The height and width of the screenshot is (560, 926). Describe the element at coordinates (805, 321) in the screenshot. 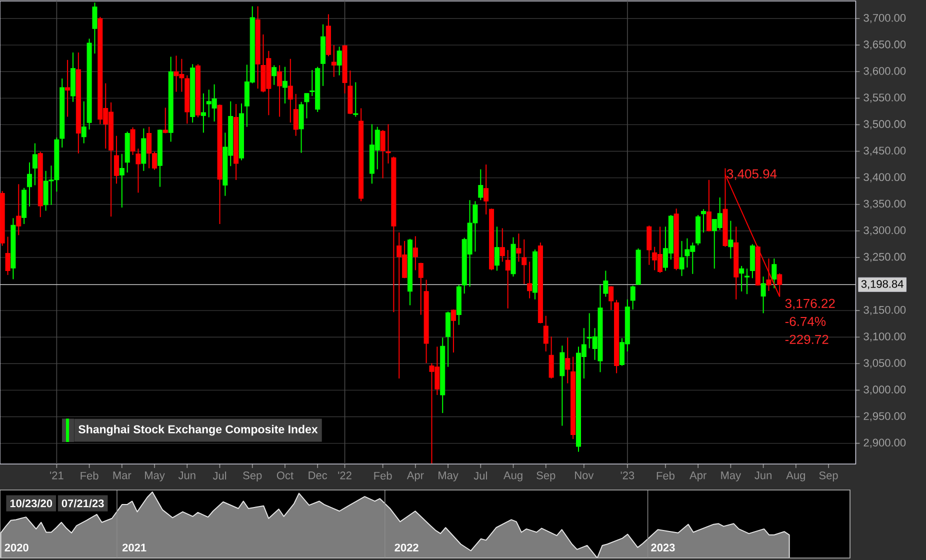

I see `annotation: -6.74%` at that location.